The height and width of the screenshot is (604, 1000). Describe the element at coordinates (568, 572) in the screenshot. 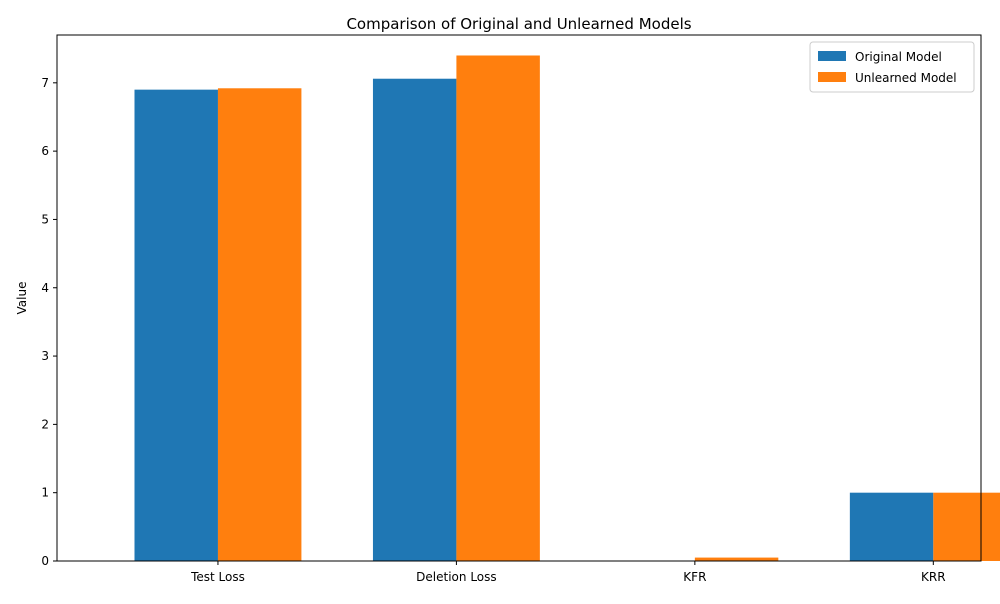

I see `x-axis: Test Loss Deletion Loss KFR KRR` at that location.